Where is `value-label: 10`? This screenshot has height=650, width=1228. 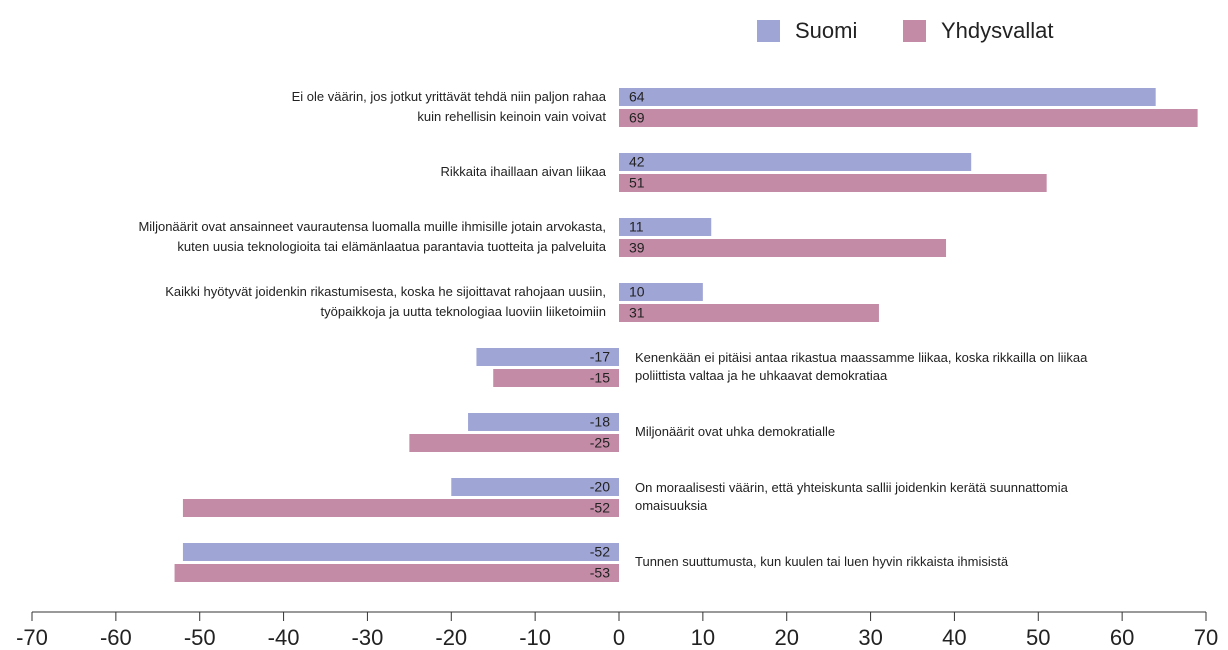
value-label: 10 is located at coordinates (637, 292).